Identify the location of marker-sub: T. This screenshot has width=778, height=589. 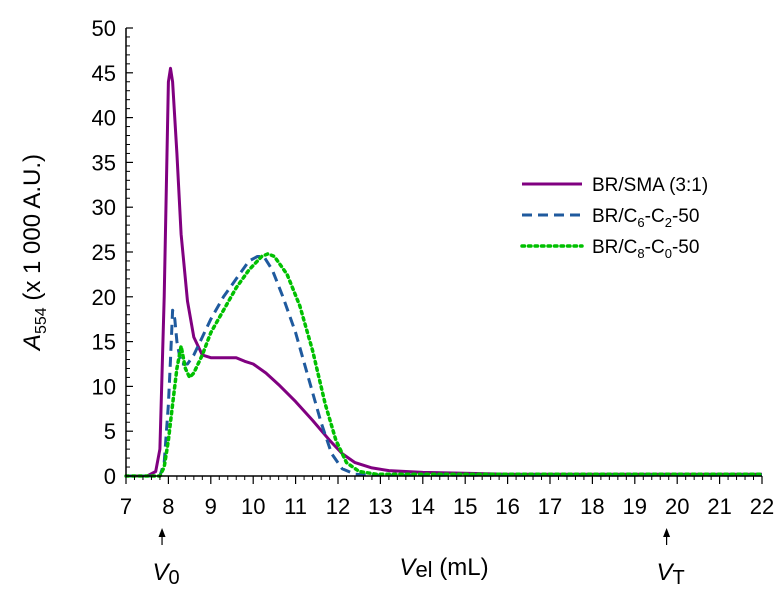
(678, 578).